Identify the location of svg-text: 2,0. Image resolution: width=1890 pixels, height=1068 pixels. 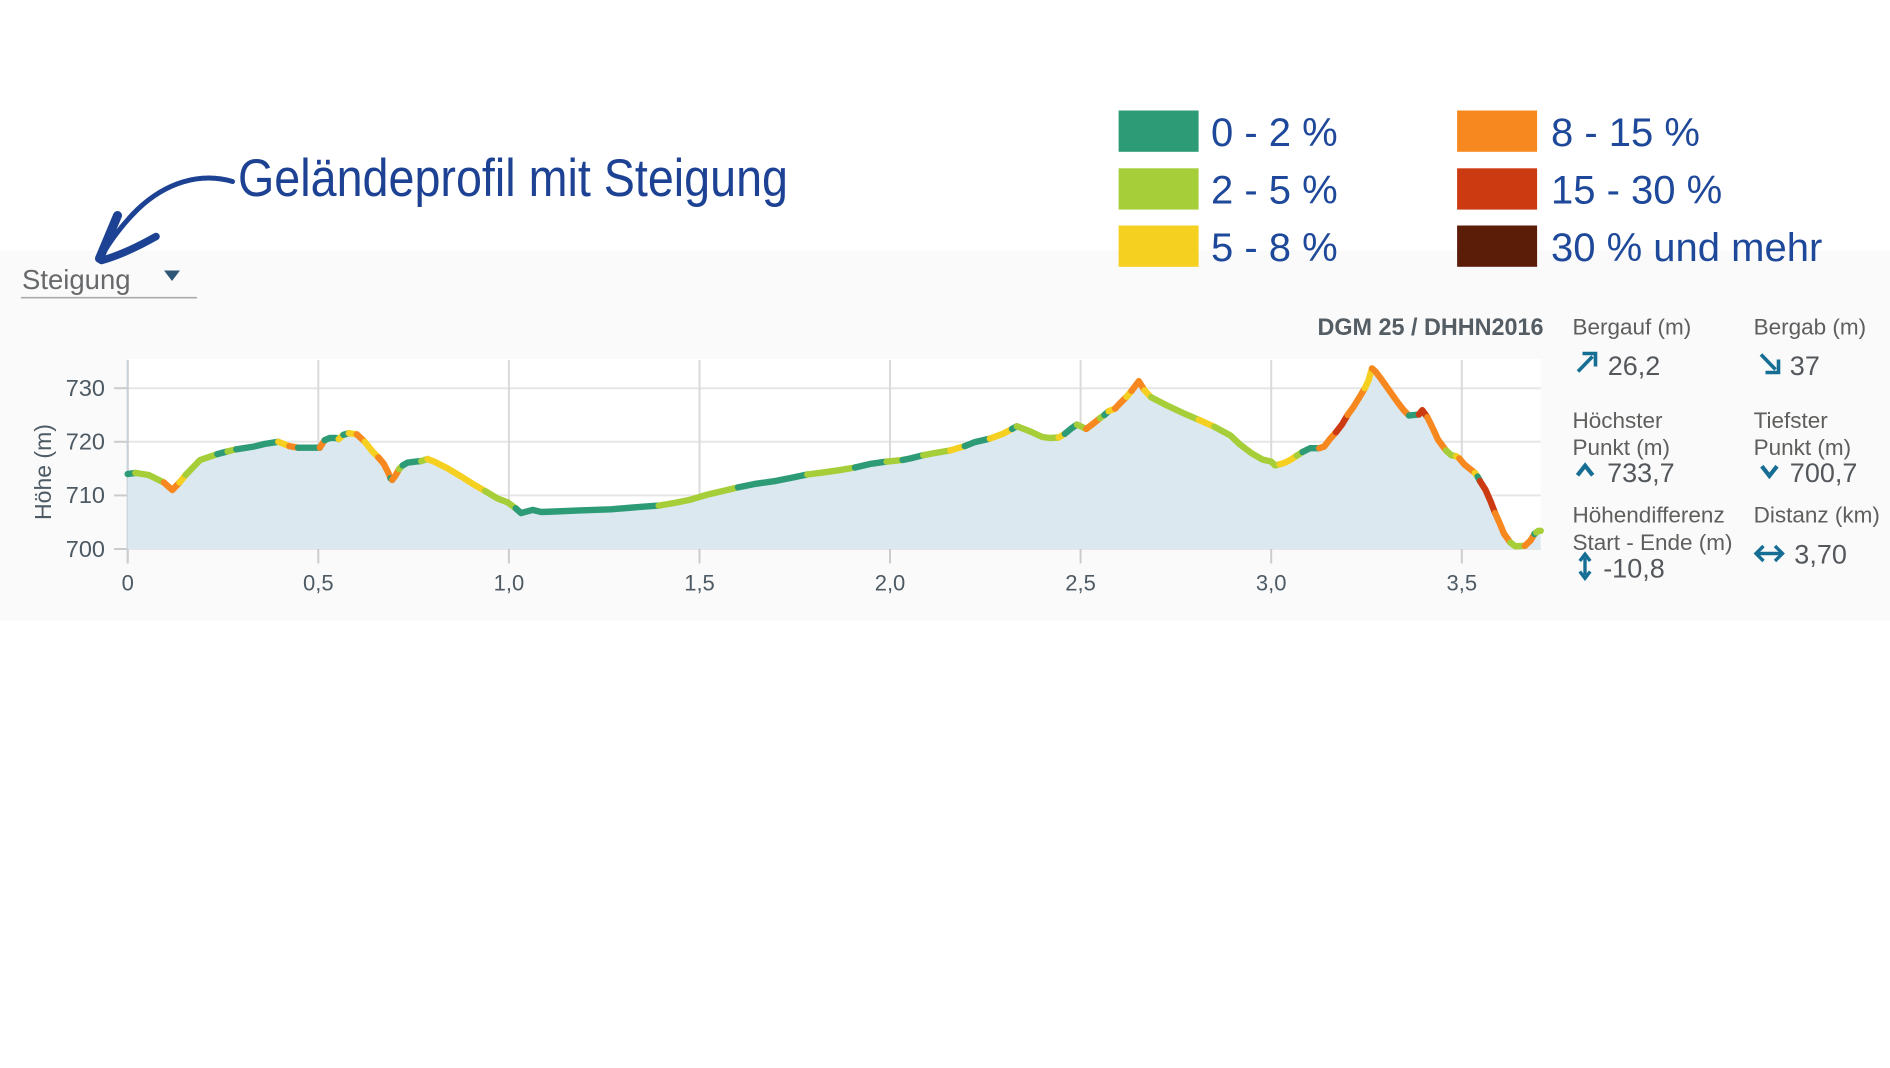
(890, 583).